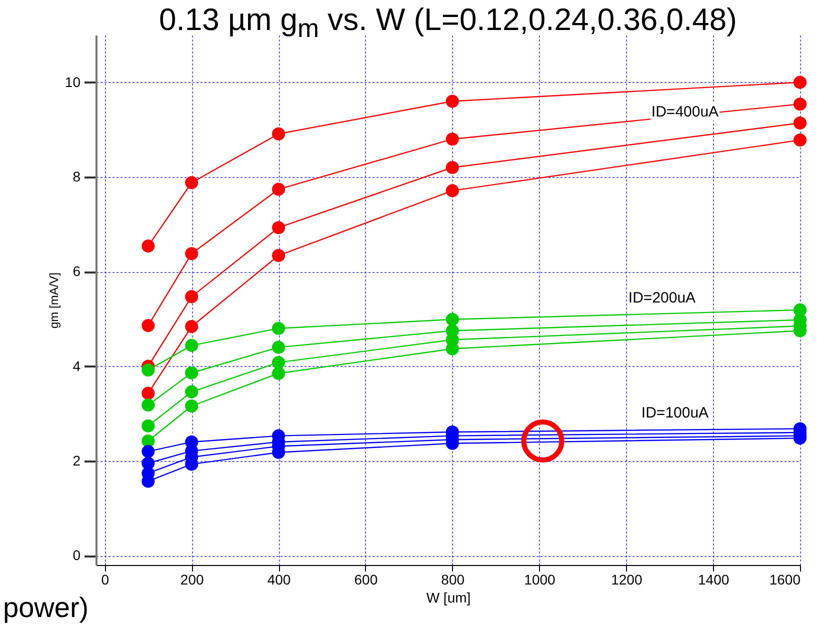 This screenshot has width=830, height=630. What do you see at coordinates (76, 366) in the screenshot?
I see `y-tick-label: 4` at bounding box center [76, 366].